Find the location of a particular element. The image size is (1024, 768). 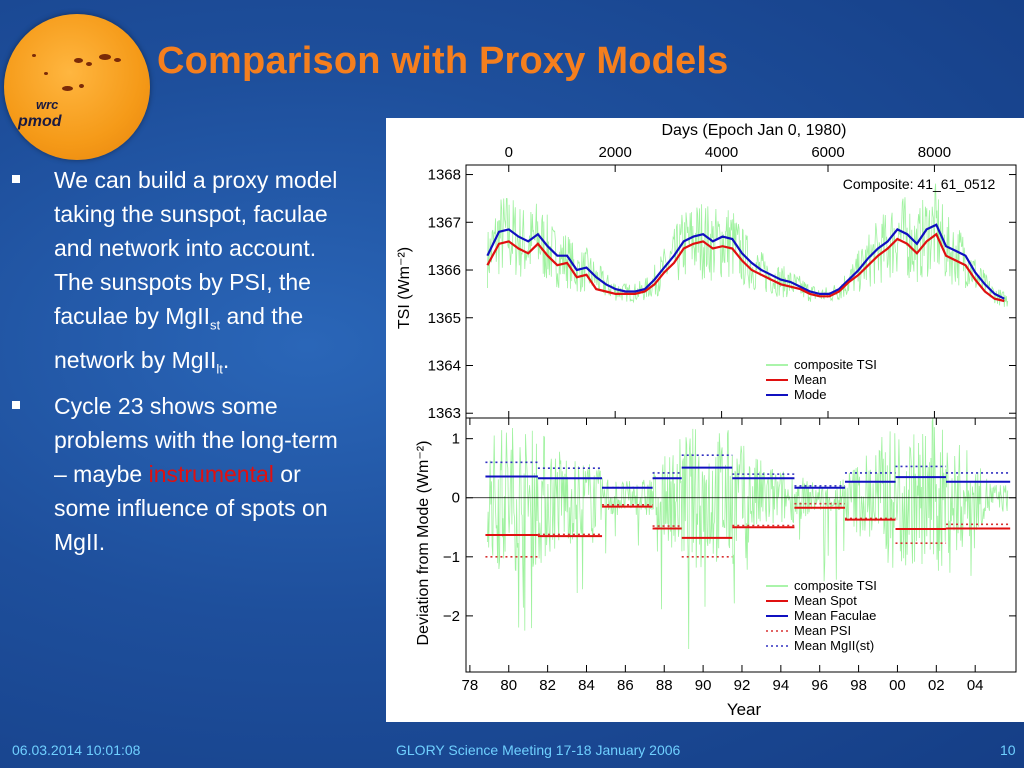

mode-line is located at coordinates (745, 261).